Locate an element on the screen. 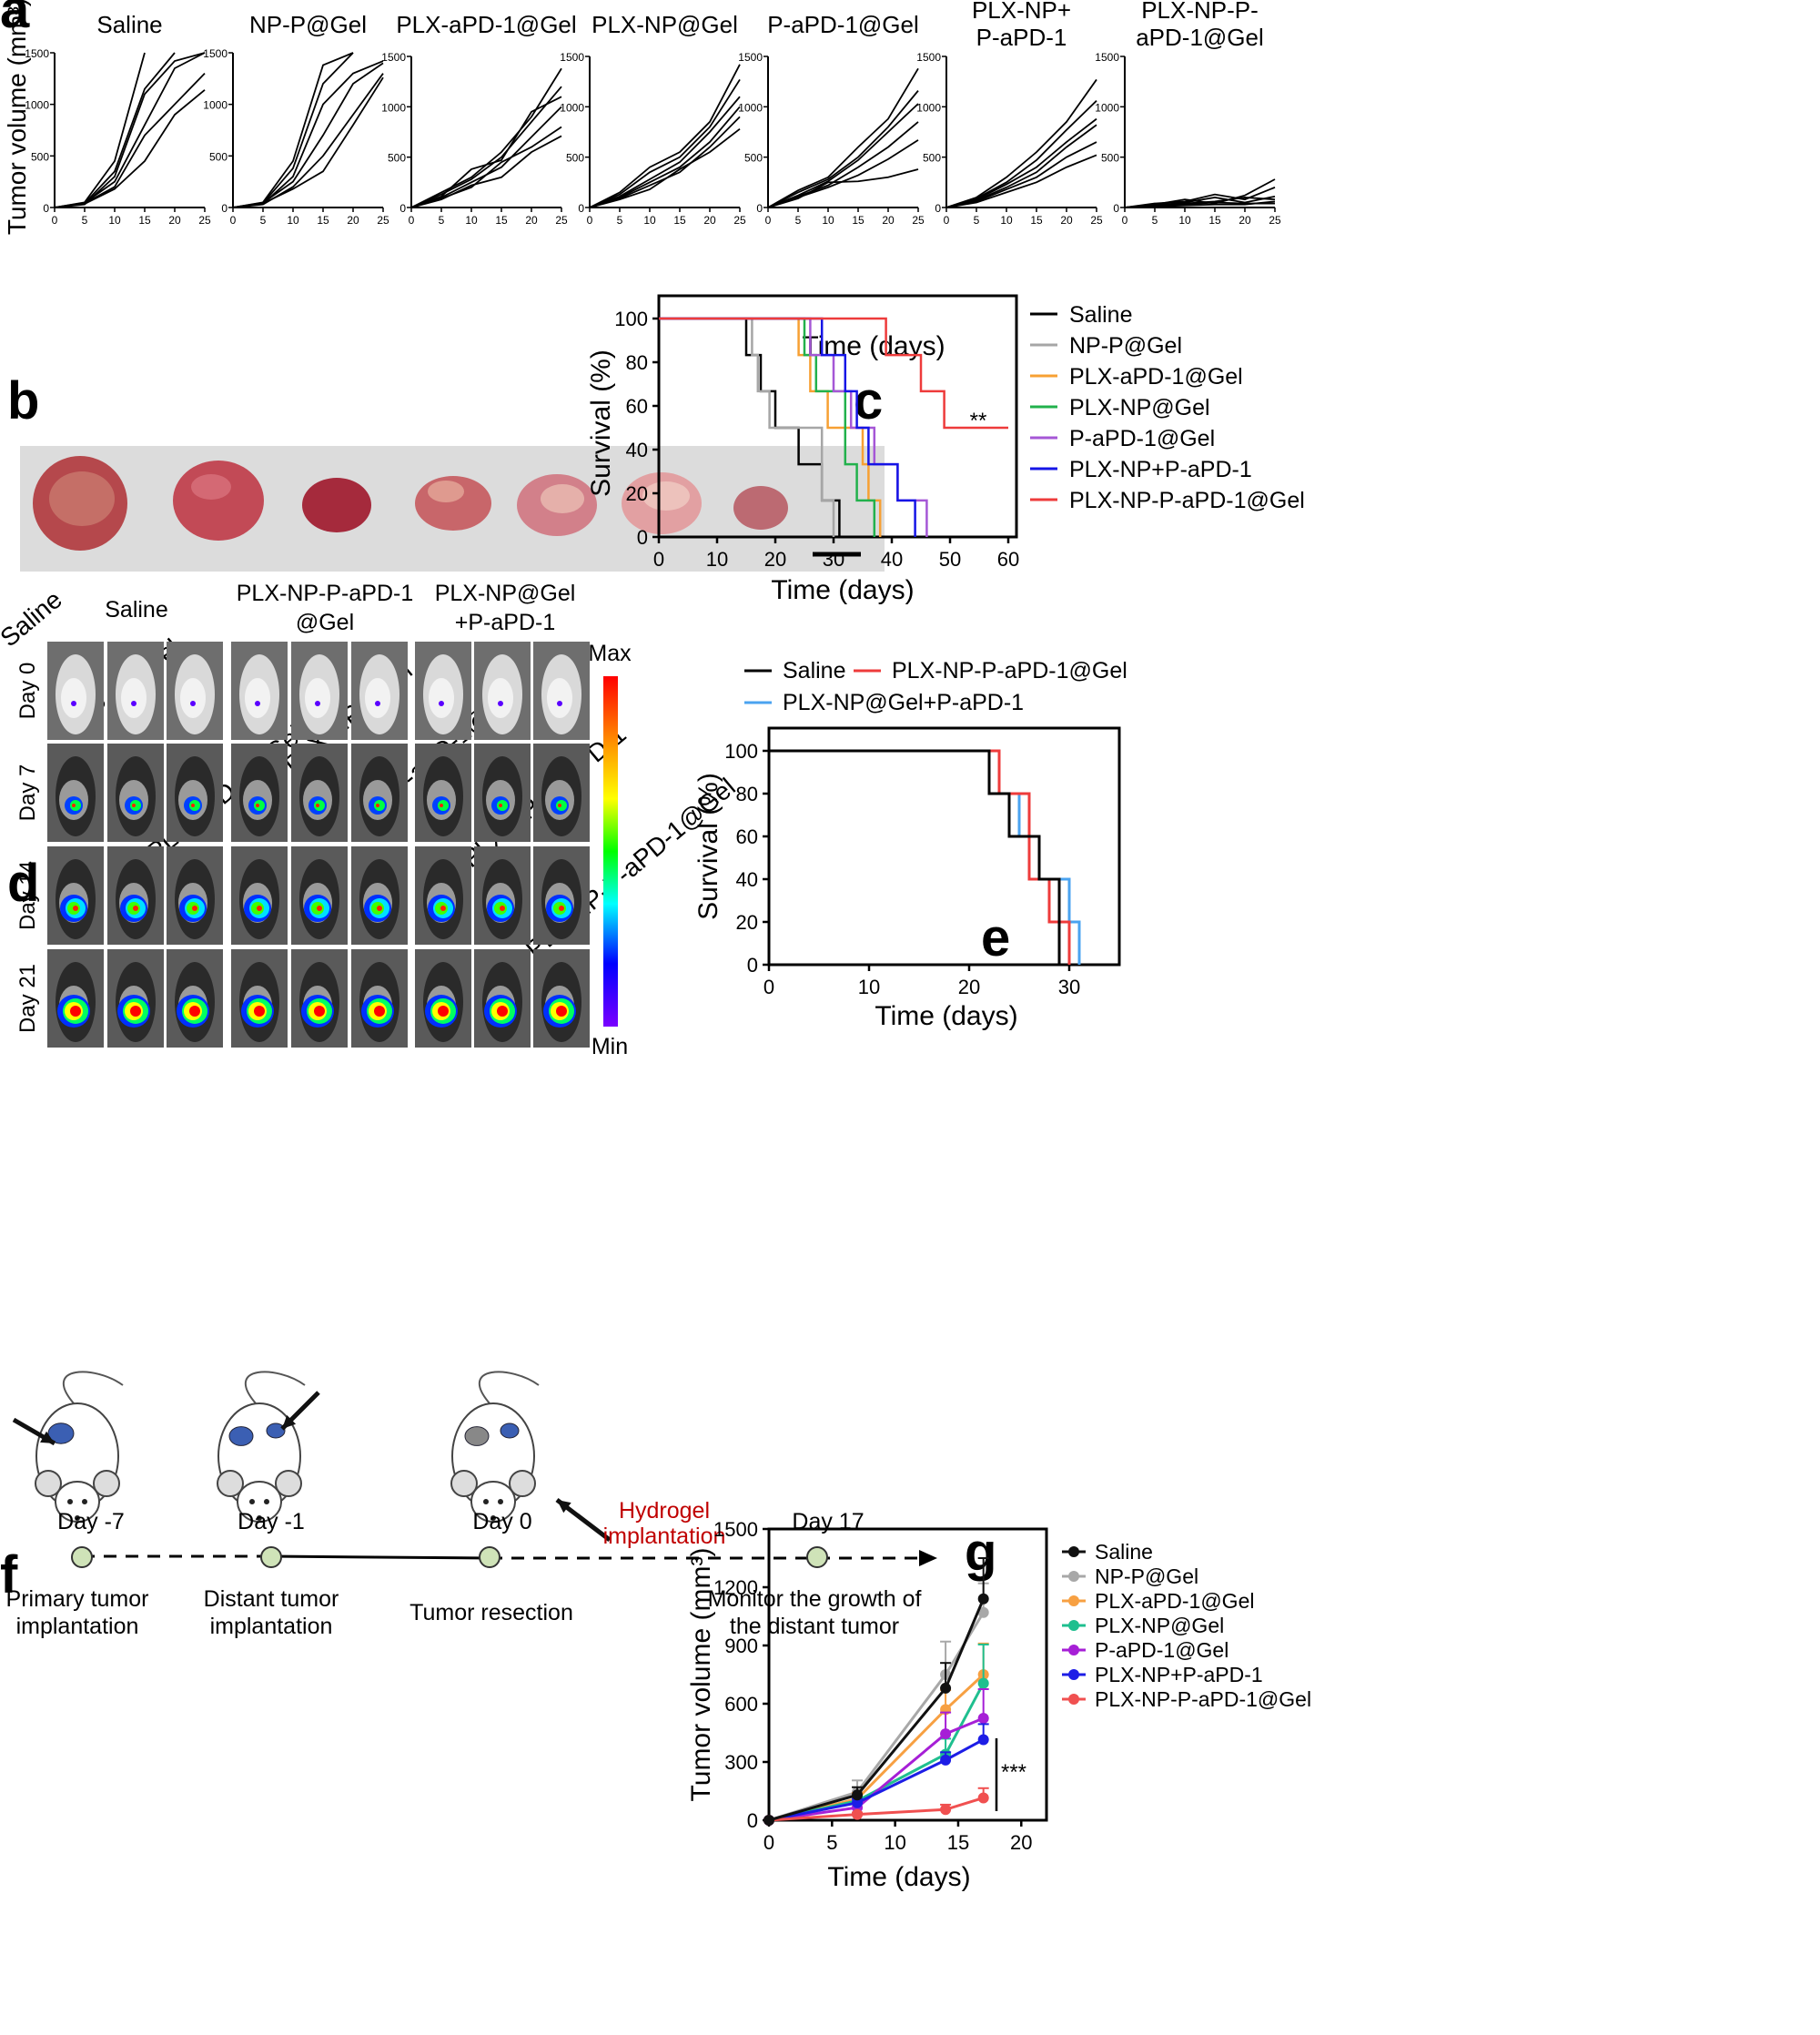 The width and height of the screenshot is (1820, 2035). timeline-description: Tumor resection is located at coordinates (491, 1612).